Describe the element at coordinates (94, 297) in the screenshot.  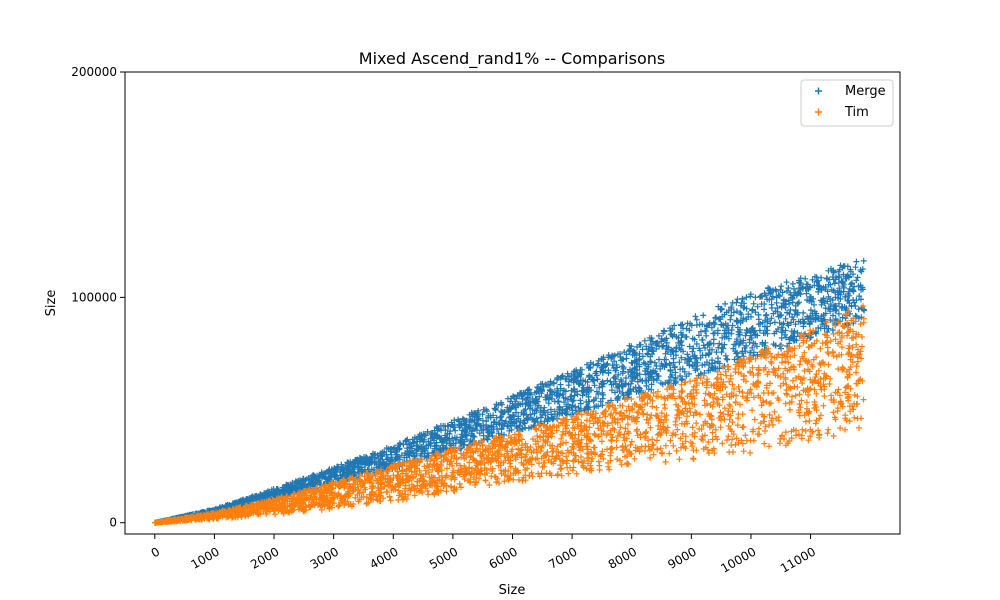
I see `y-tick-label: 100000` at that location.